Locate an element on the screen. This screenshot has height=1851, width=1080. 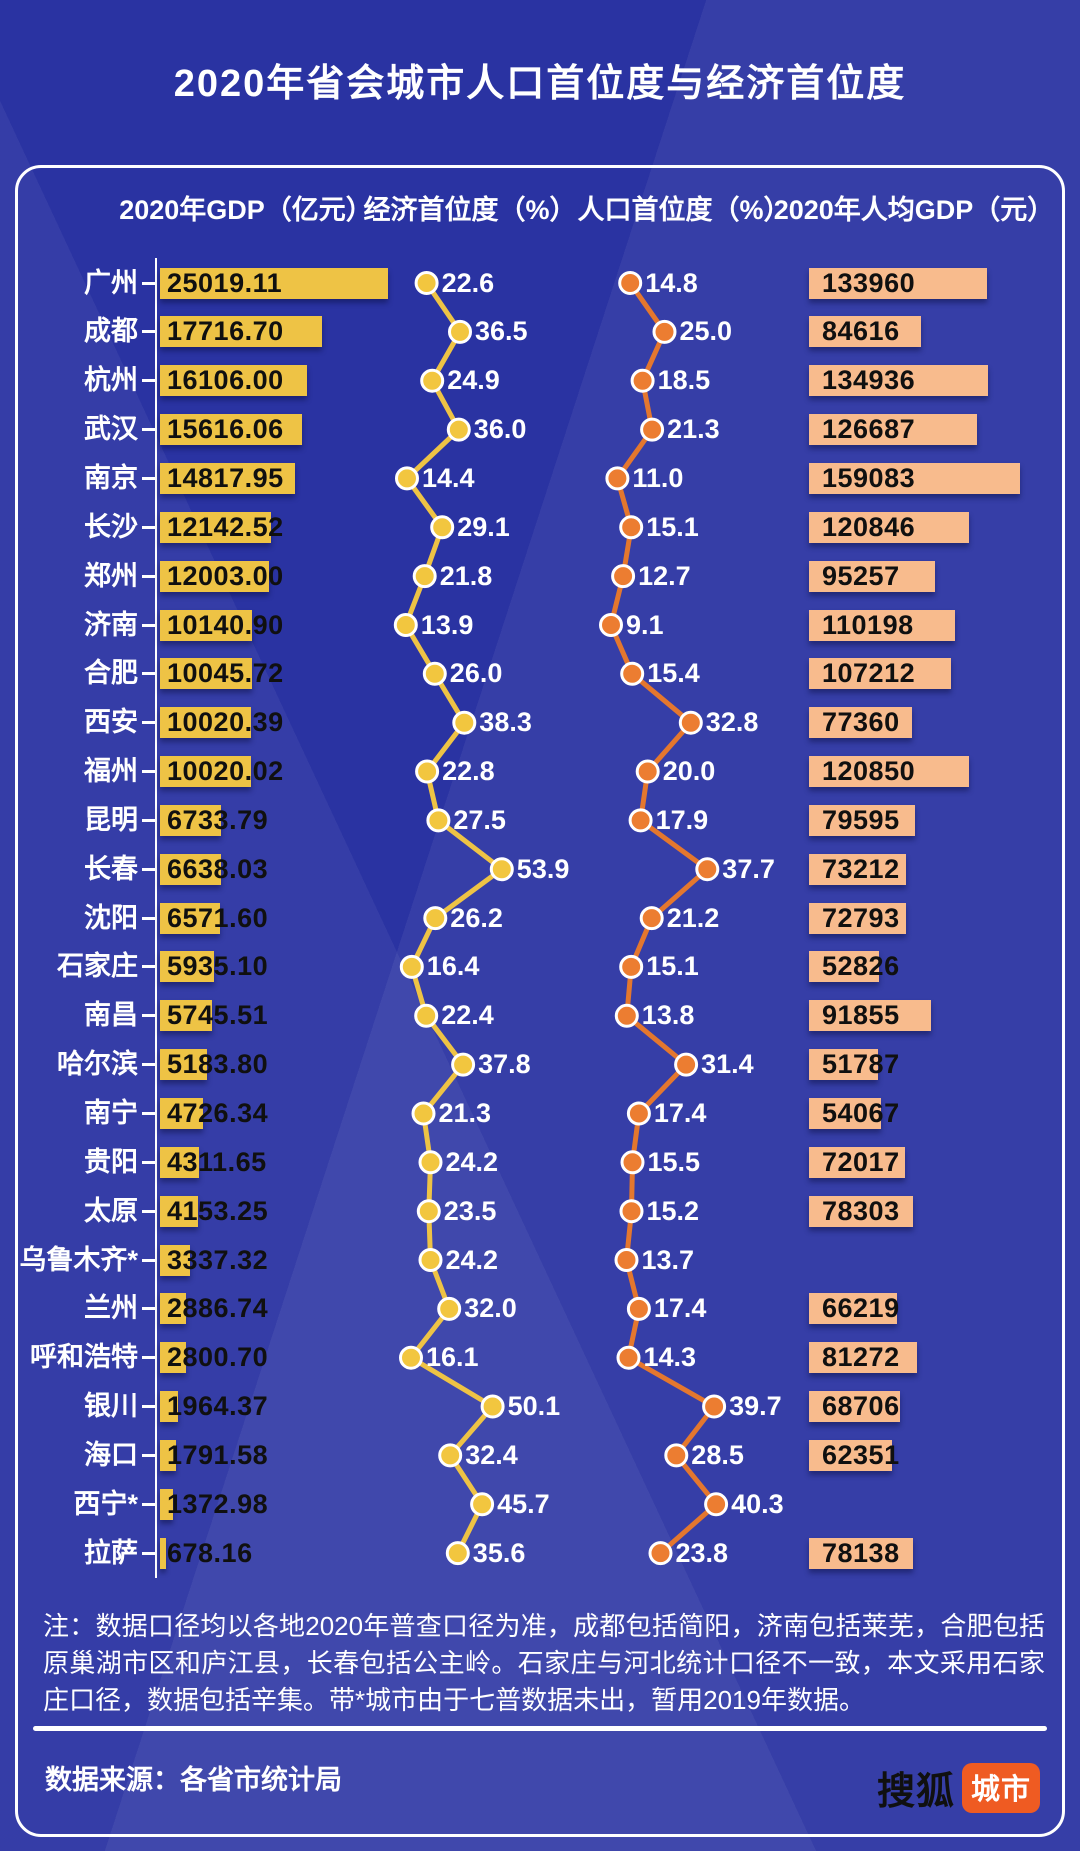
pc-gdp-value: 78303 is located at coordinates (861, 1210).